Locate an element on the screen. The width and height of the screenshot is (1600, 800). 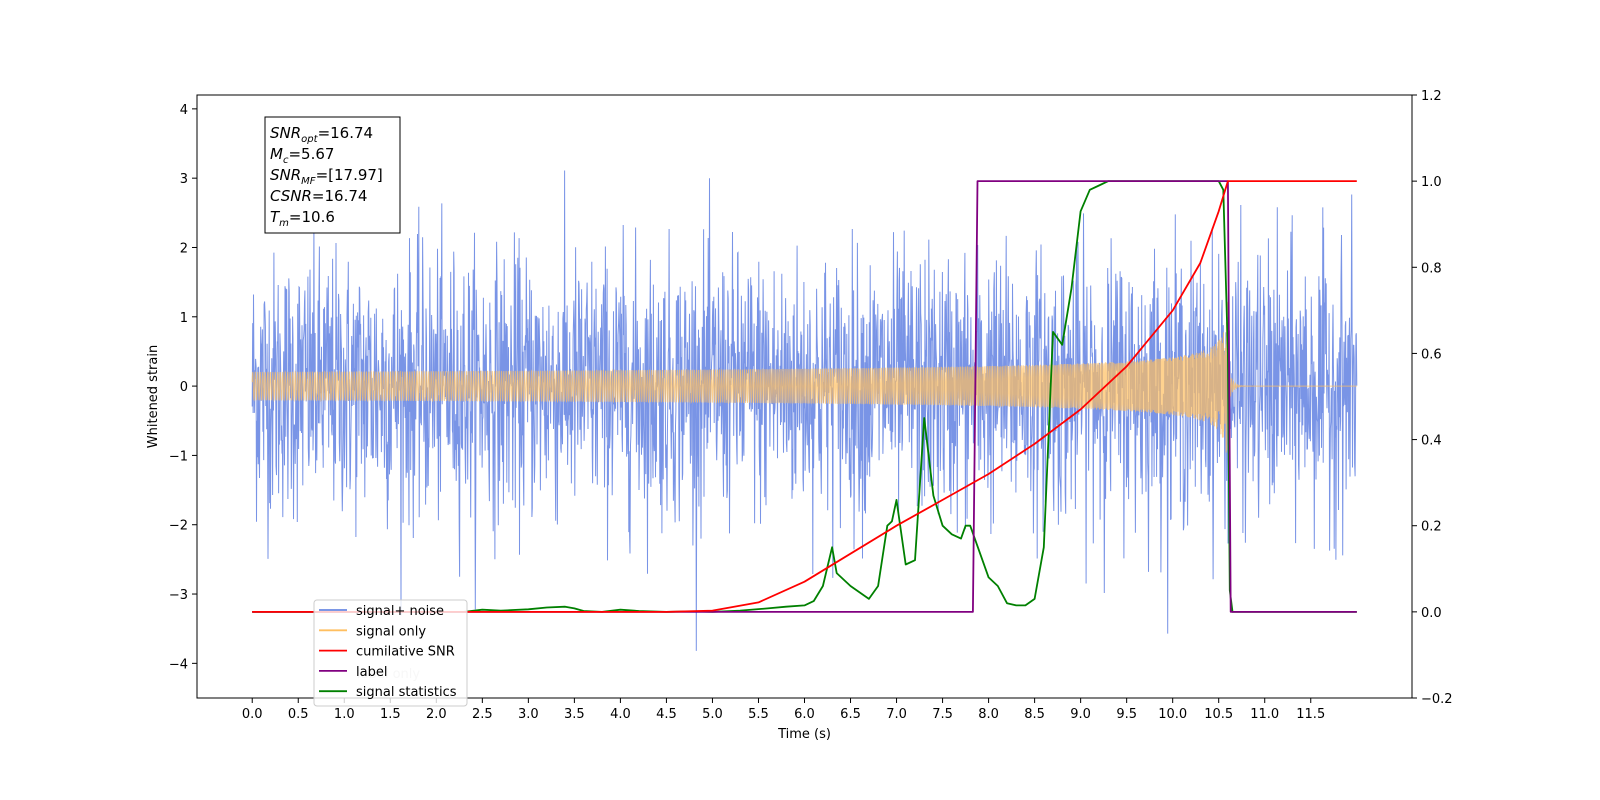
x-tick-label: 3.0 is located at coordinates (528, 714).